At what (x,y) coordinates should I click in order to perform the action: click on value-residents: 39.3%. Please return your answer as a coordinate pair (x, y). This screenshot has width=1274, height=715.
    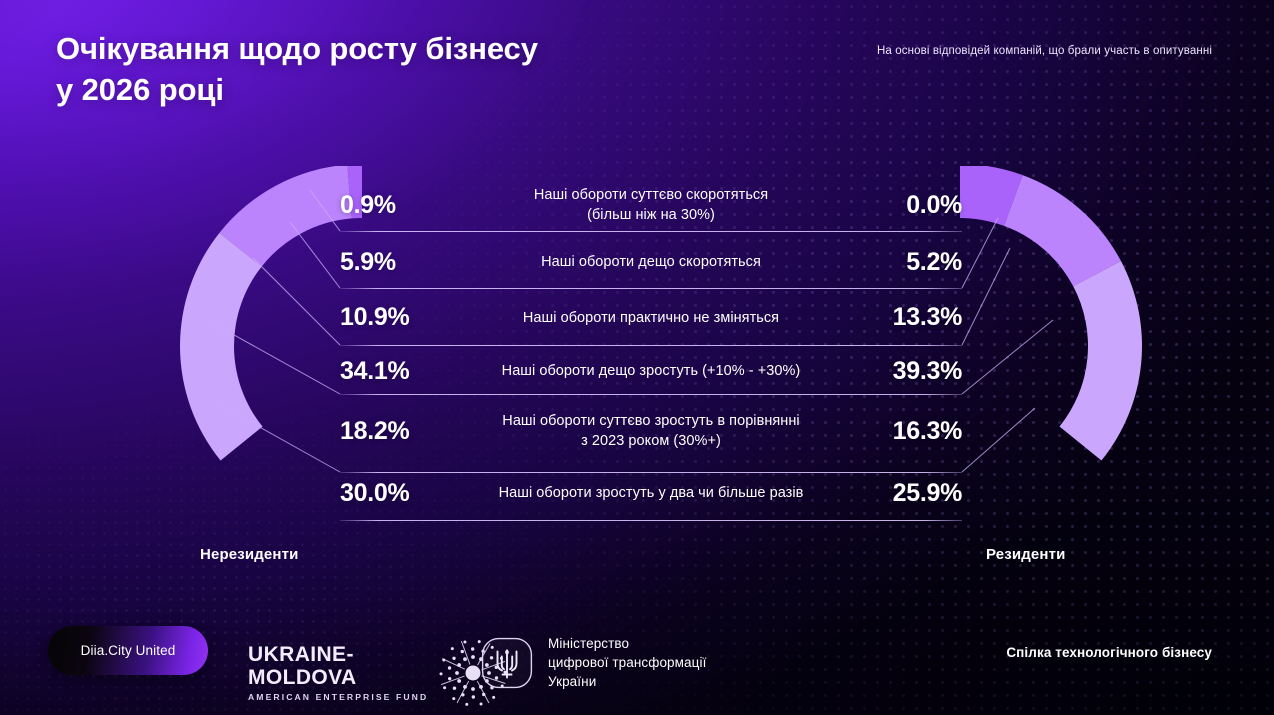
    Looking at the image, I should click on (927, 370).